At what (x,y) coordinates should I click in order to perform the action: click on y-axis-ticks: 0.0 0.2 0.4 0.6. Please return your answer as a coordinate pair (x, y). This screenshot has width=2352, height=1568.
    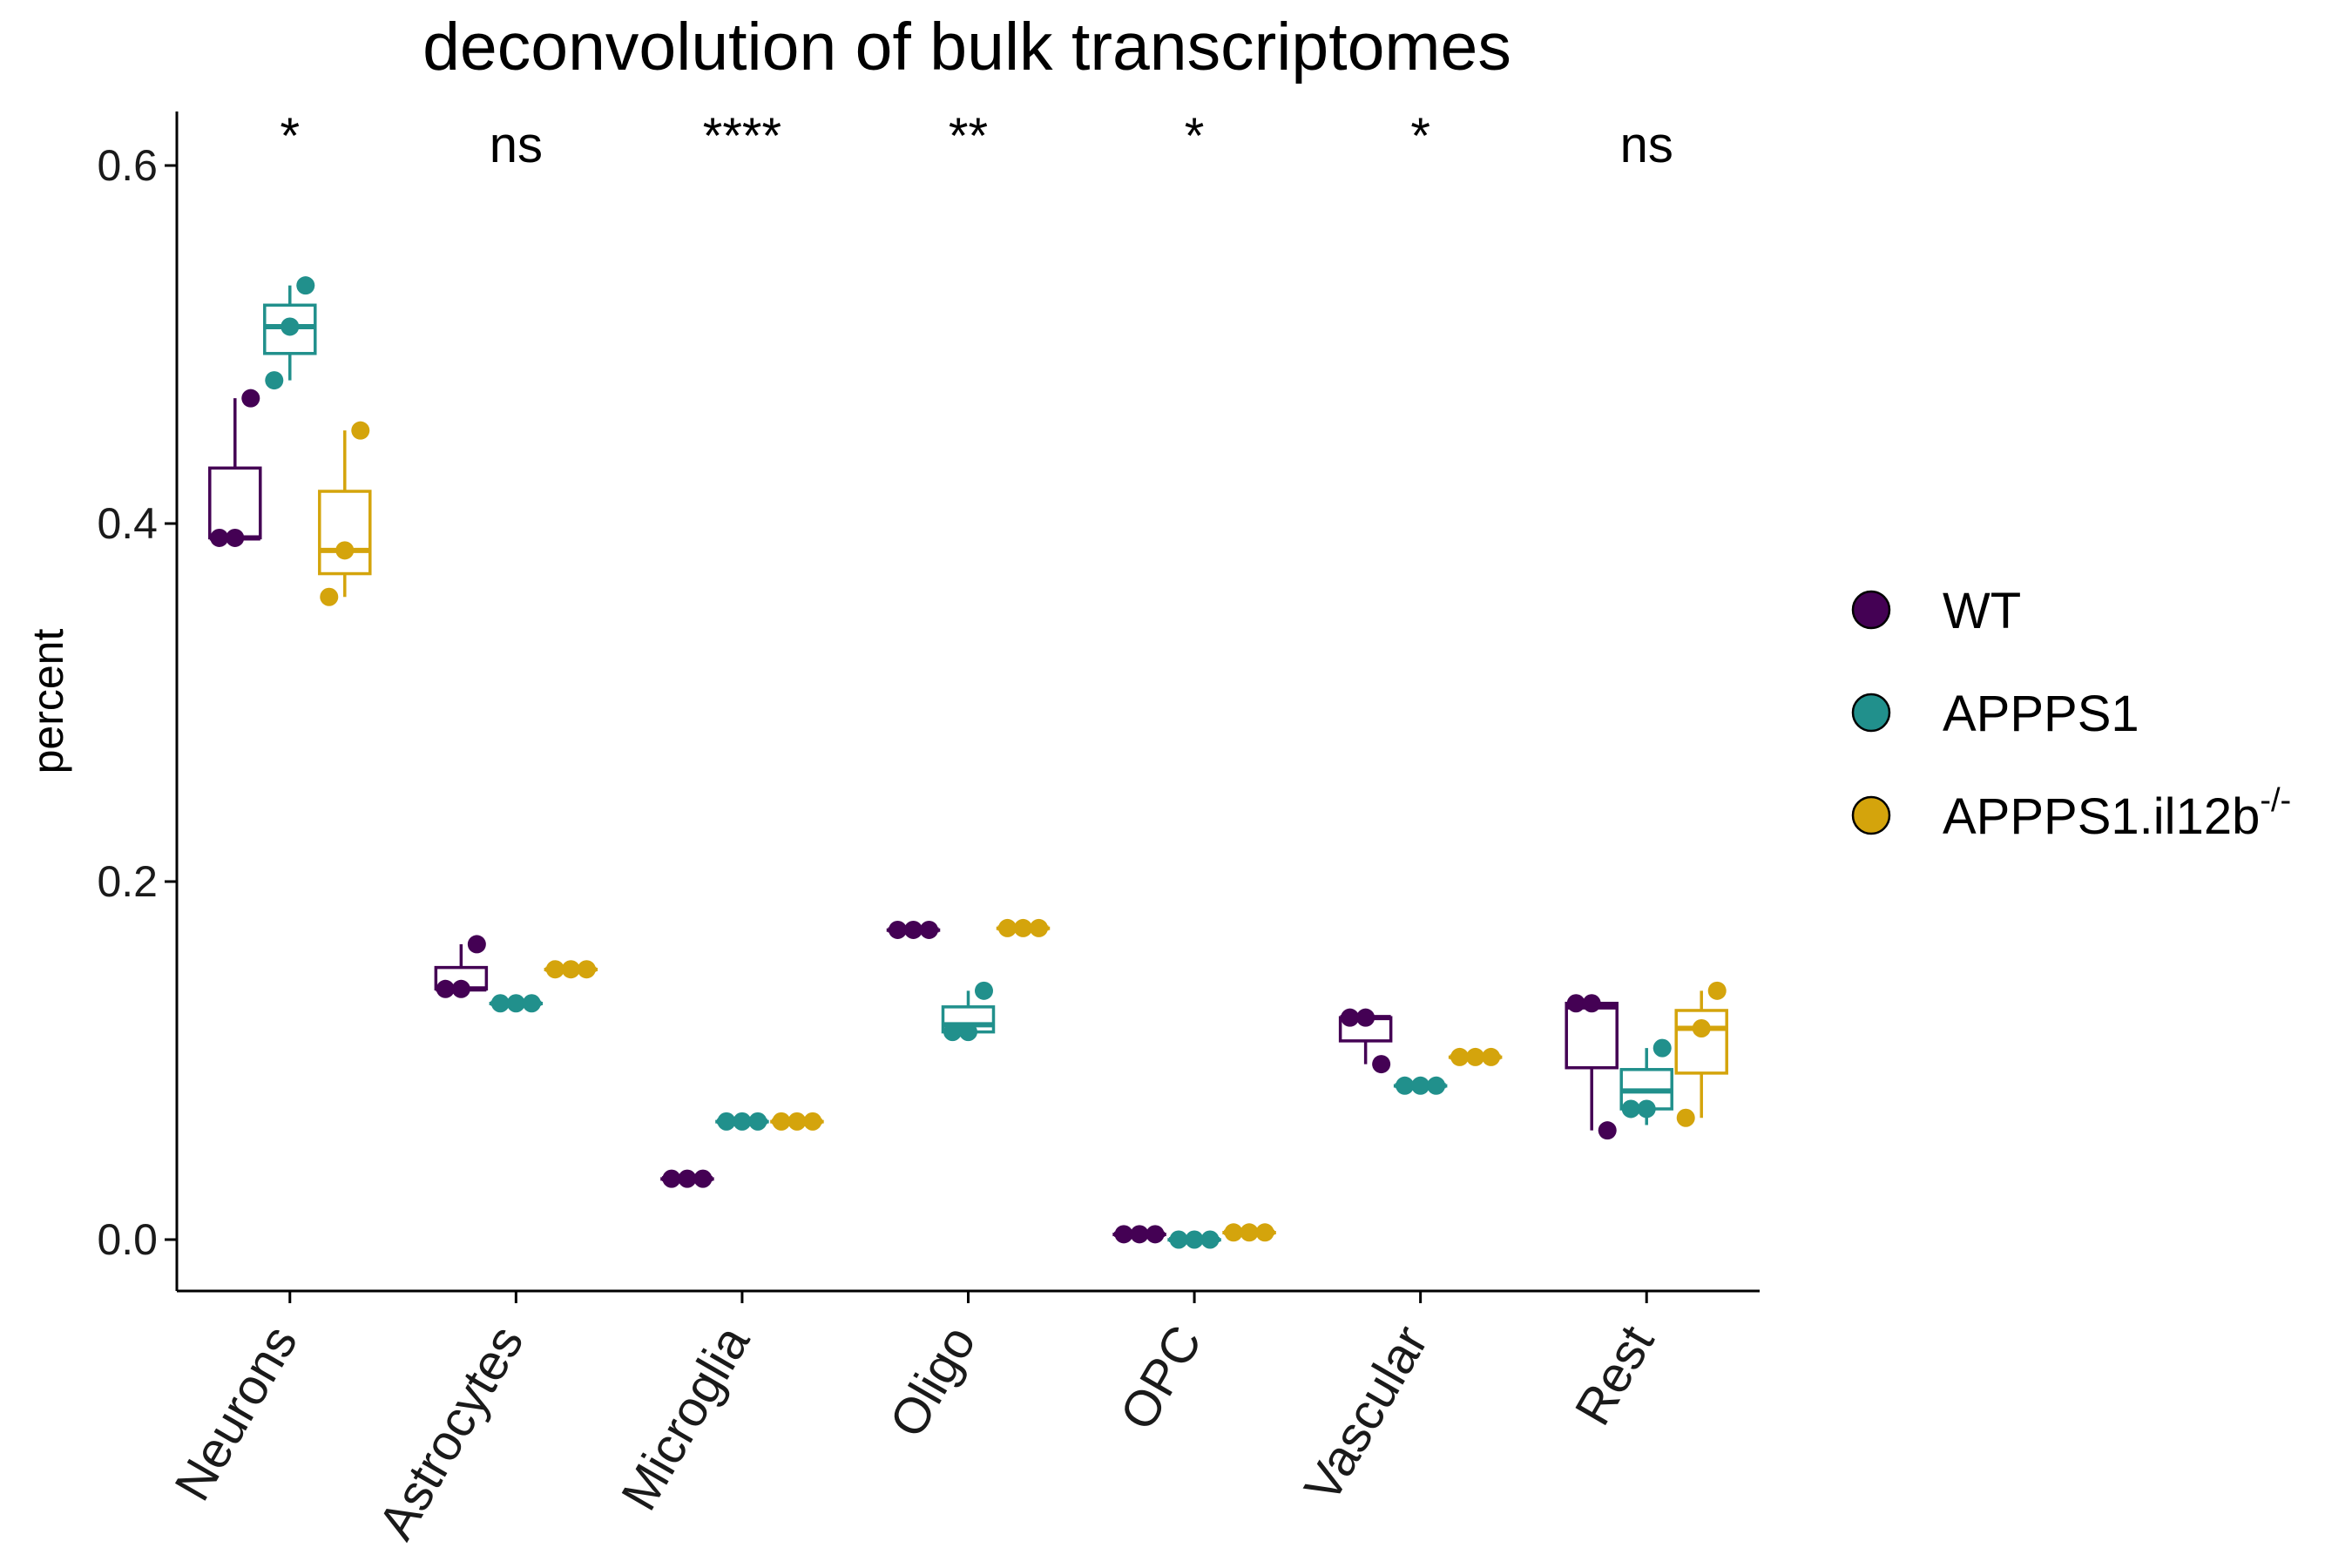
    Looking at the image, I should click on (137, 702).